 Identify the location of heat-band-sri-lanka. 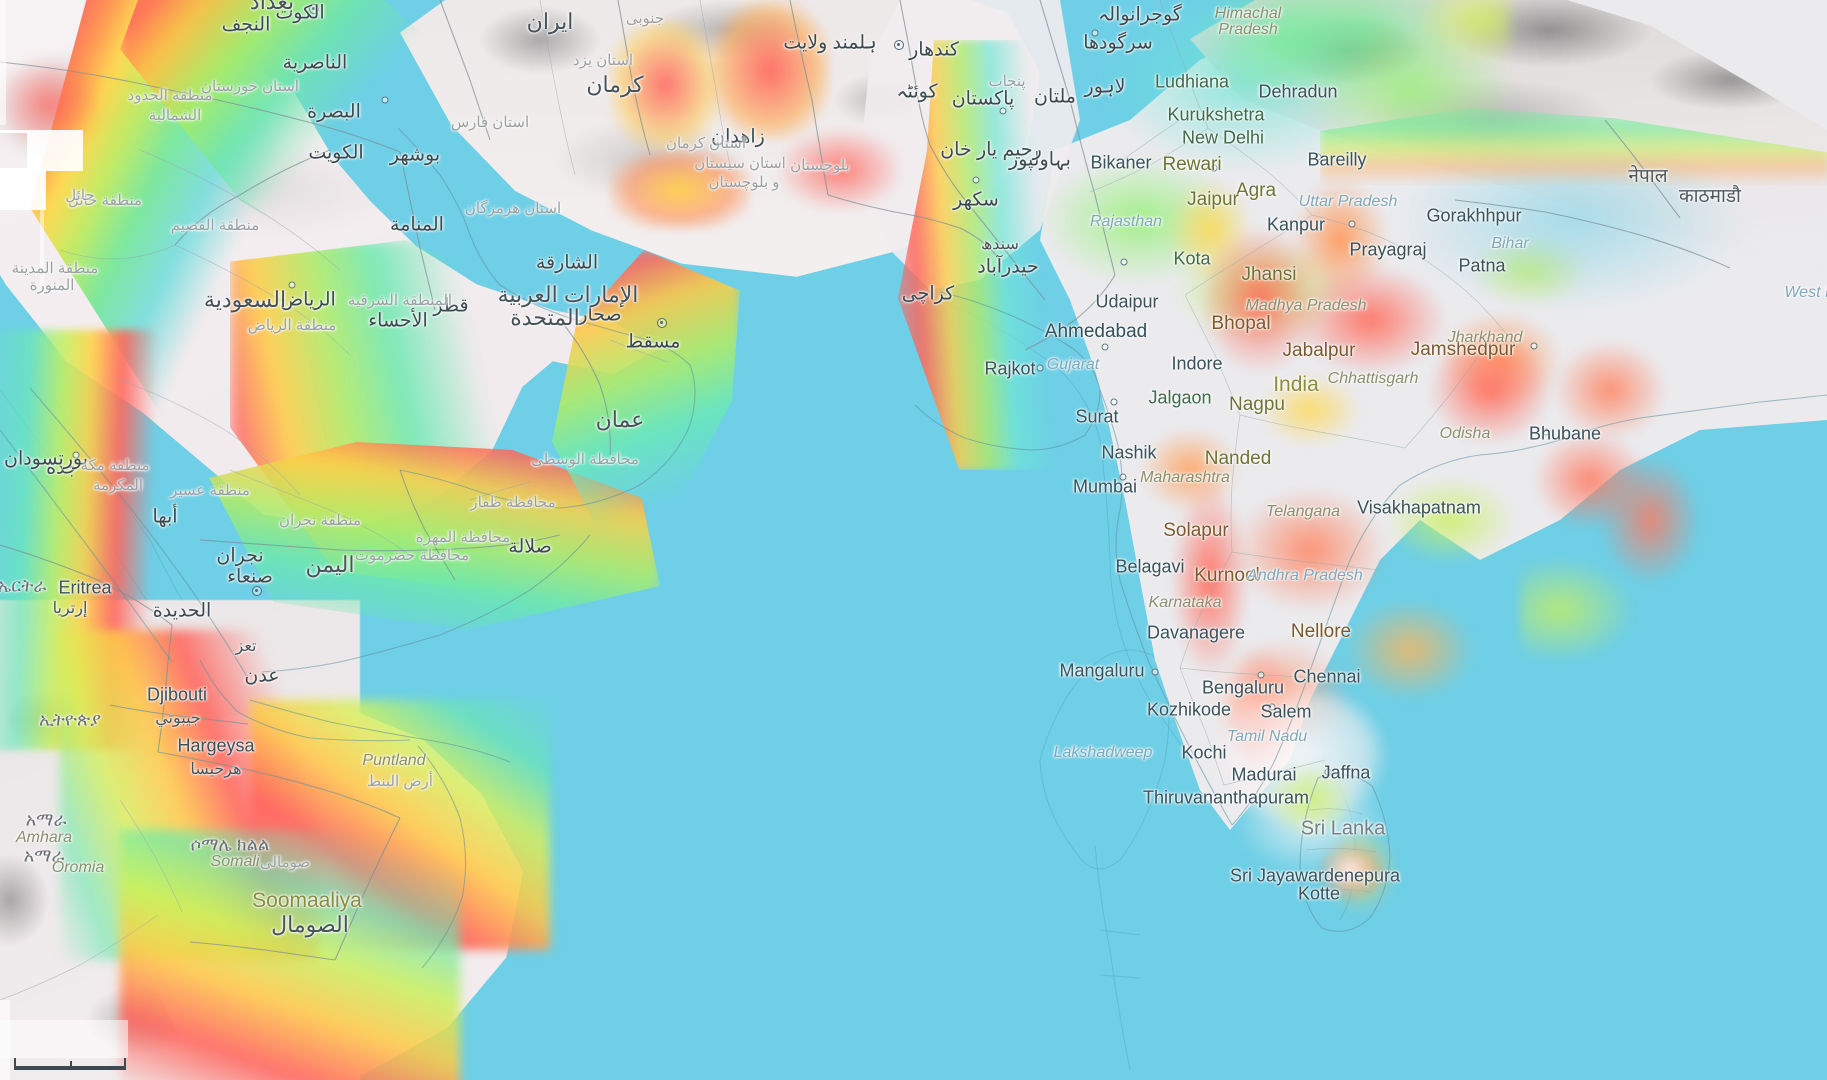
(1355, 875).